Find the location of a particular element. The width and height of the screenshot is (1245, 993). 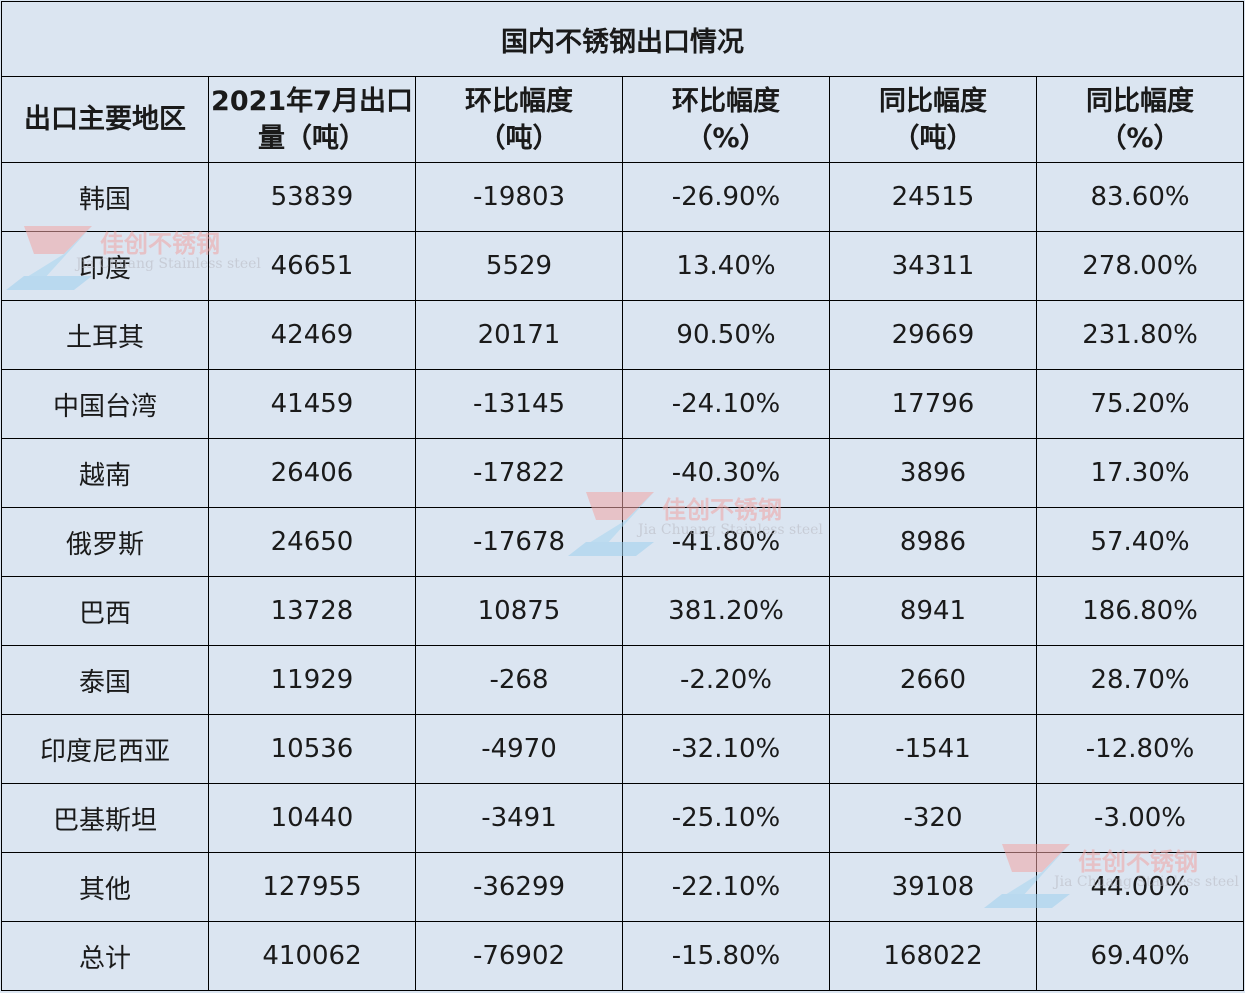

mom-percent-cell: -2.20% is located at coordinates (726, 680).